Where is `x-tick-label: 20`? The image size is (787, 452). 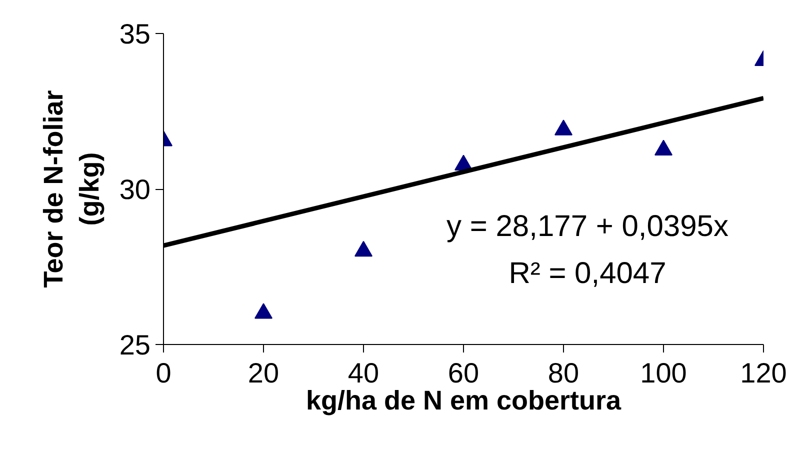 x-tick-label: 20 is located at coordinates (264, 373).